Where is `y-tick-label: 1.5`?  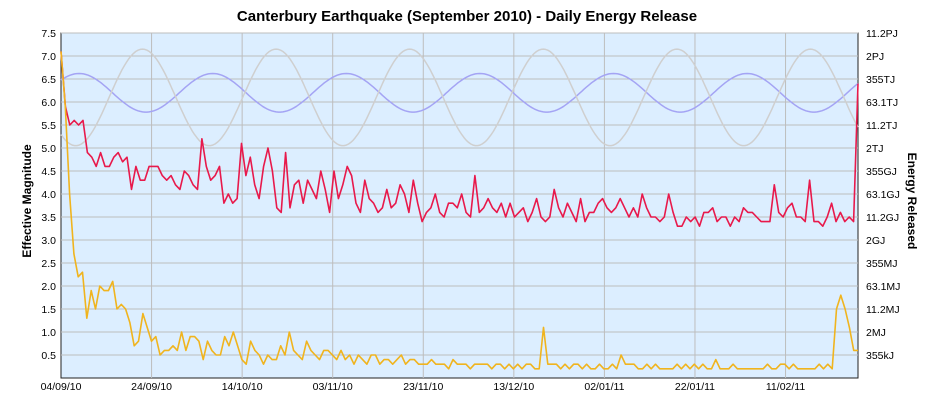
y-tick-label: 1.5 is located at coordinates (48, 310).